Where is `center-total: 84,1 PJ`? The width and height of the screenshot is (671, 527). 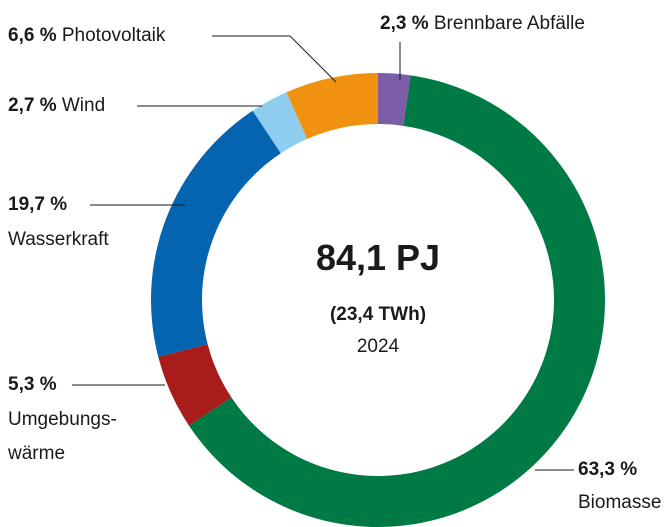 center-total: 84,1 PJ is located at coordinates (378, 257).